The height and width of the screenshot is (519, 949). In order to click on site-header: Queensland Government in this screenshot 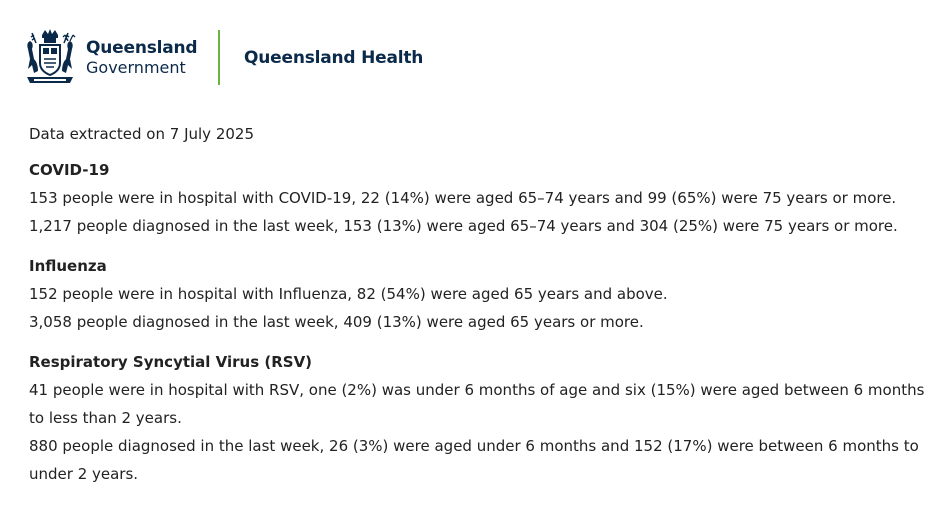, I will do `click(110, 58)`.